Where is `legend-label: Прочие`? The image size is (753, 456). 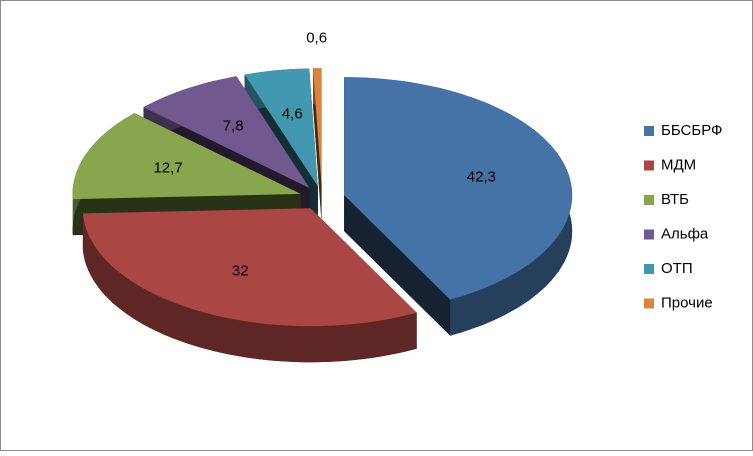 legend-label: Прочие is located at coordinates (687, 302).